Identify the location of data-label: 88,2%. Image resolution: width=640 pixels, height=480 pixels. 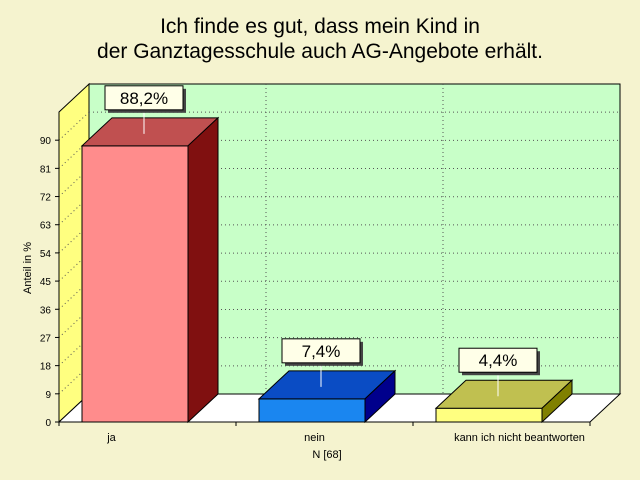
(144, 98).